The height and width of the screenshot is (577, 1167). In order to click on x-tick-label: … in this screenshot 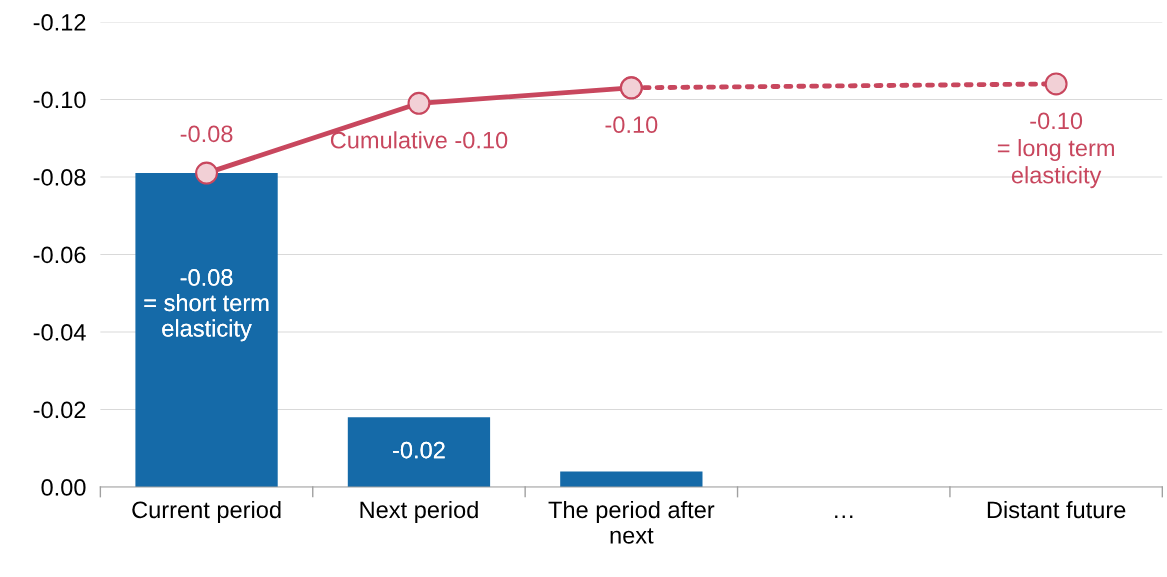, I will do `click(844, 516)`.